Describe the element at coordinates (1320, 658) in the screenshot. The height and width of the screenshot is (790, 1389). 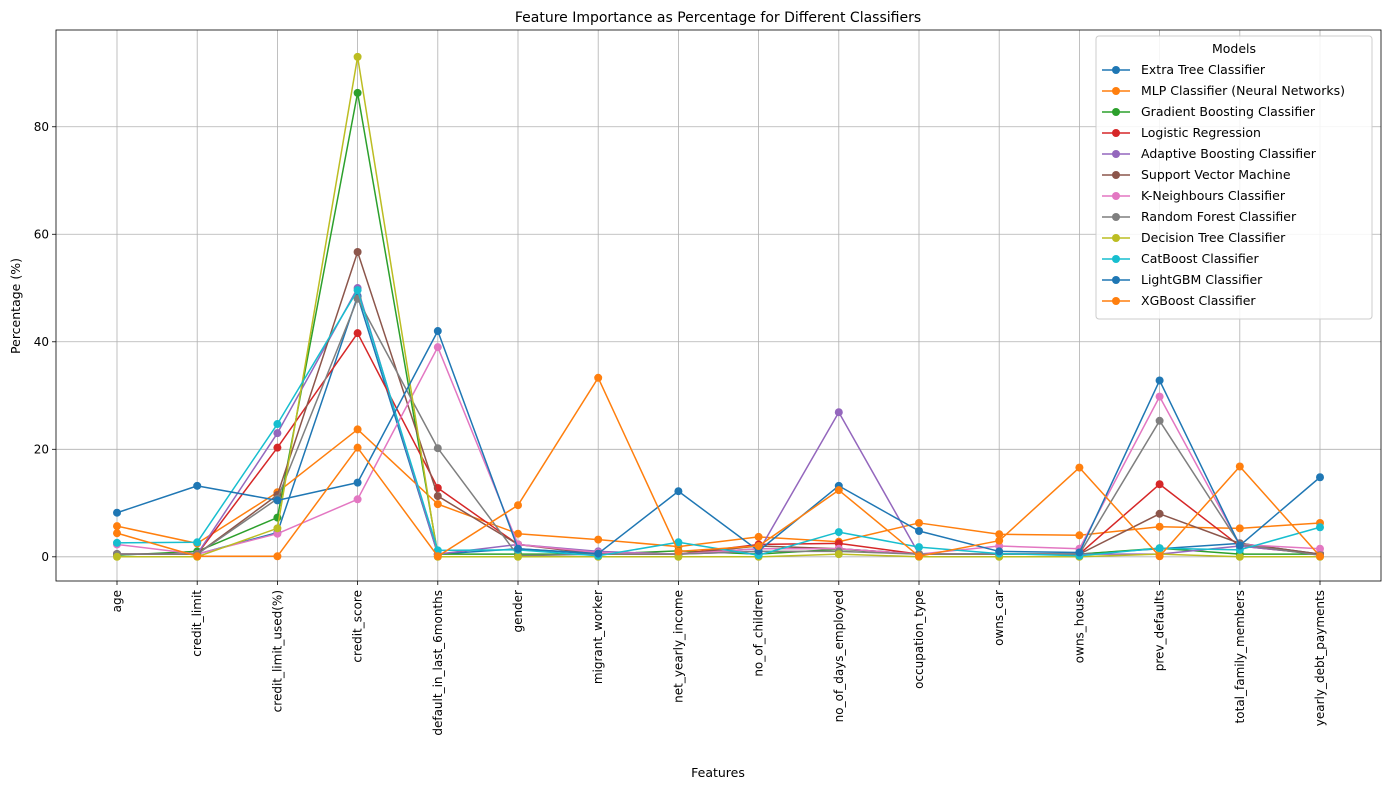
I see `x-tick-label: yearly_debt_payments` at that location.